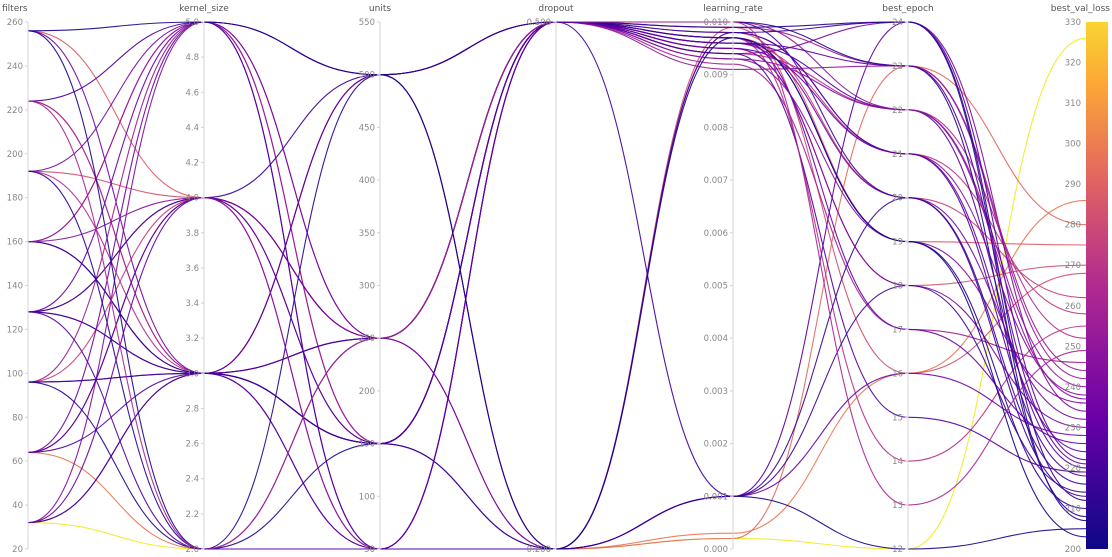 Image resolution: width=1112 pixels, height=557 pixels. What do you see at coordinates (192, 234) in the screenshot?
I see `tick-label: 3.8` at bounding box center [192, 234].